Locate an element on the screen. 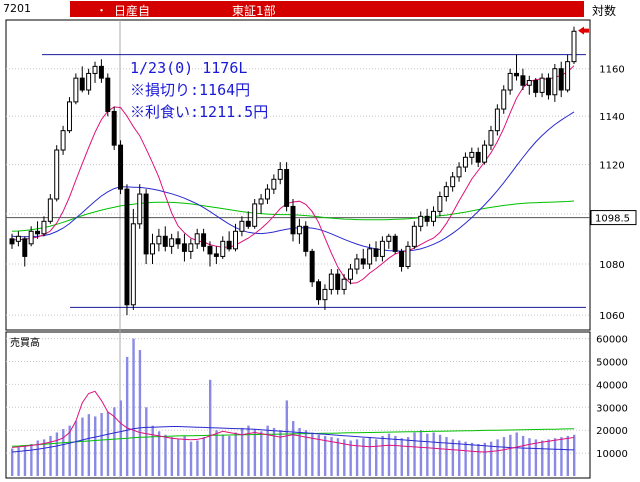 This screenshot has height=482, width=640. volume-ma-long-line is located at coordinates (293, 437).